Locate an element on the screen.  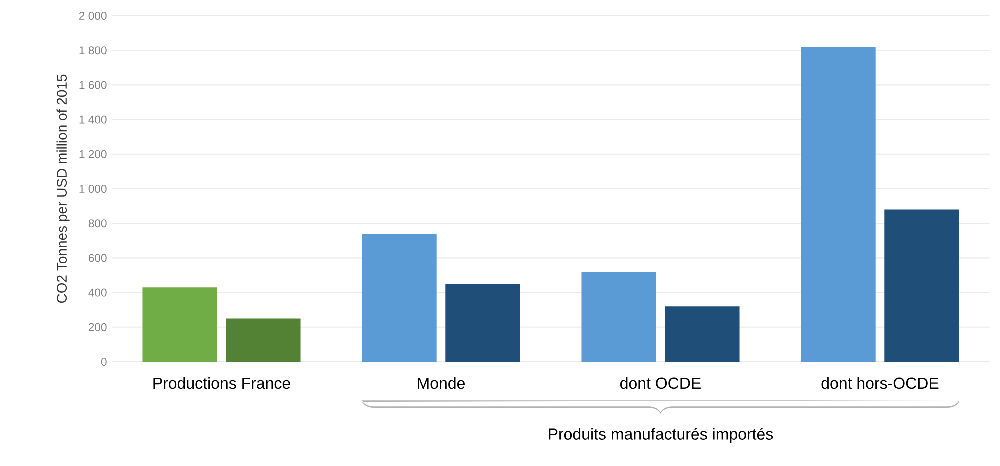
y-tick-label: 400 is located at coordinates (97, 292).